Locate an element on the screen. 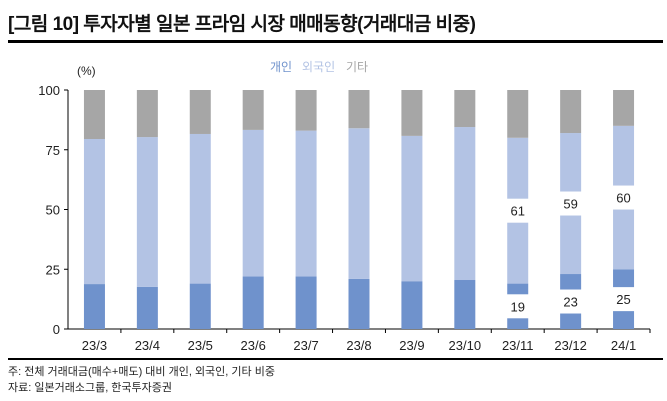  bar-기타-23/3 is located at coordinates (94, 114).